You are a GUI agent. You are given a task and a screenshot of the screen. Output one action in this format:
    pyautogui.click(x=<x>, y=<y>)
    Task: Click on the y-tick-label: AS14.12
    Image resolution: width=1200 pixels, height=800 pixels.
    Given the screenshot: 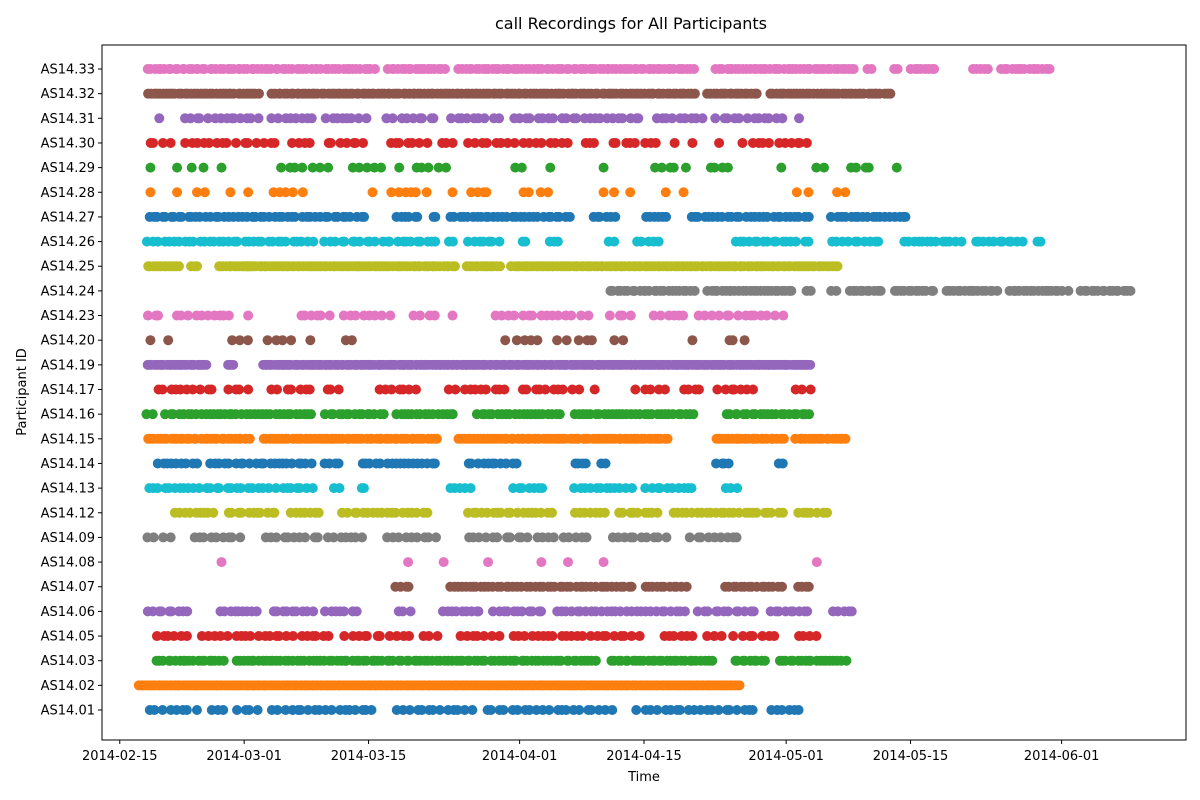 What is the action you would take?
    pyautogui.click(x=68, y=513)
    